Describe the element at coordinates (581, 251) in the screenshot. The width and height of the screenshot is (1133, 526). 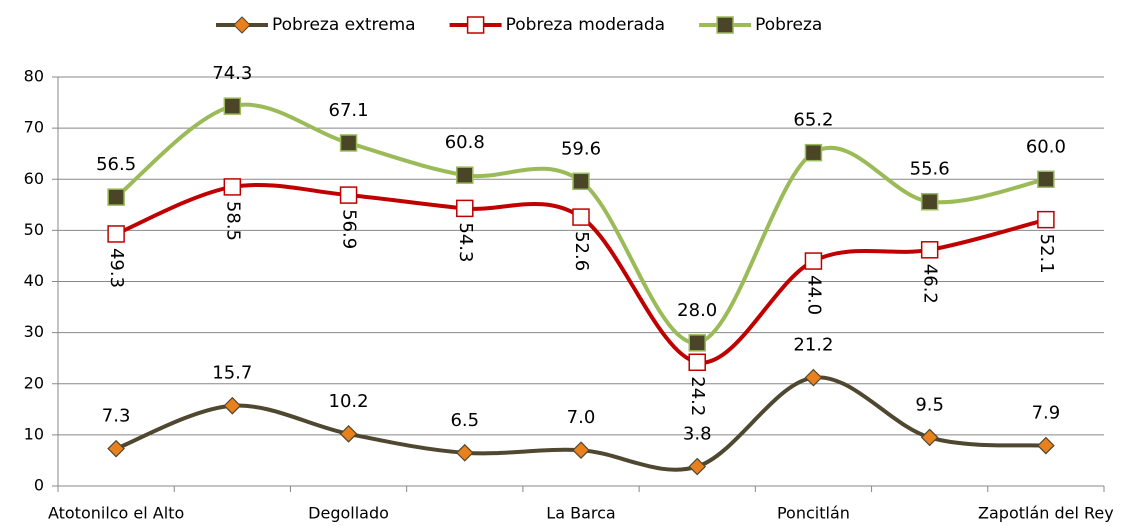
I see `data-label: 52.6` at that location.